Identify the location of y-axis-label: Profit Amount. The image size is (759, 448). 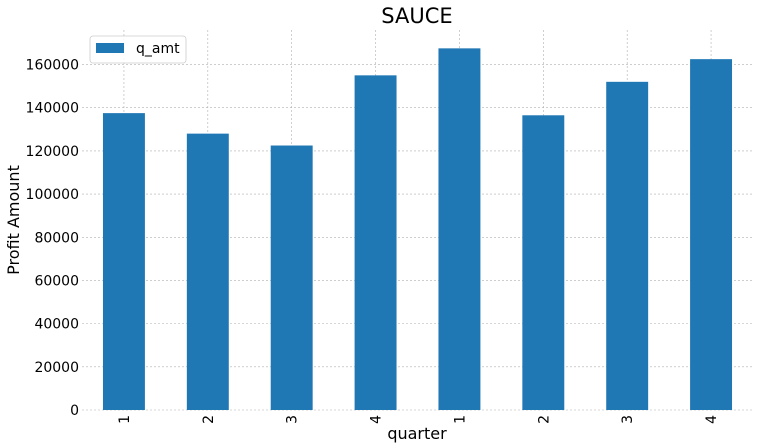
(13, 220).